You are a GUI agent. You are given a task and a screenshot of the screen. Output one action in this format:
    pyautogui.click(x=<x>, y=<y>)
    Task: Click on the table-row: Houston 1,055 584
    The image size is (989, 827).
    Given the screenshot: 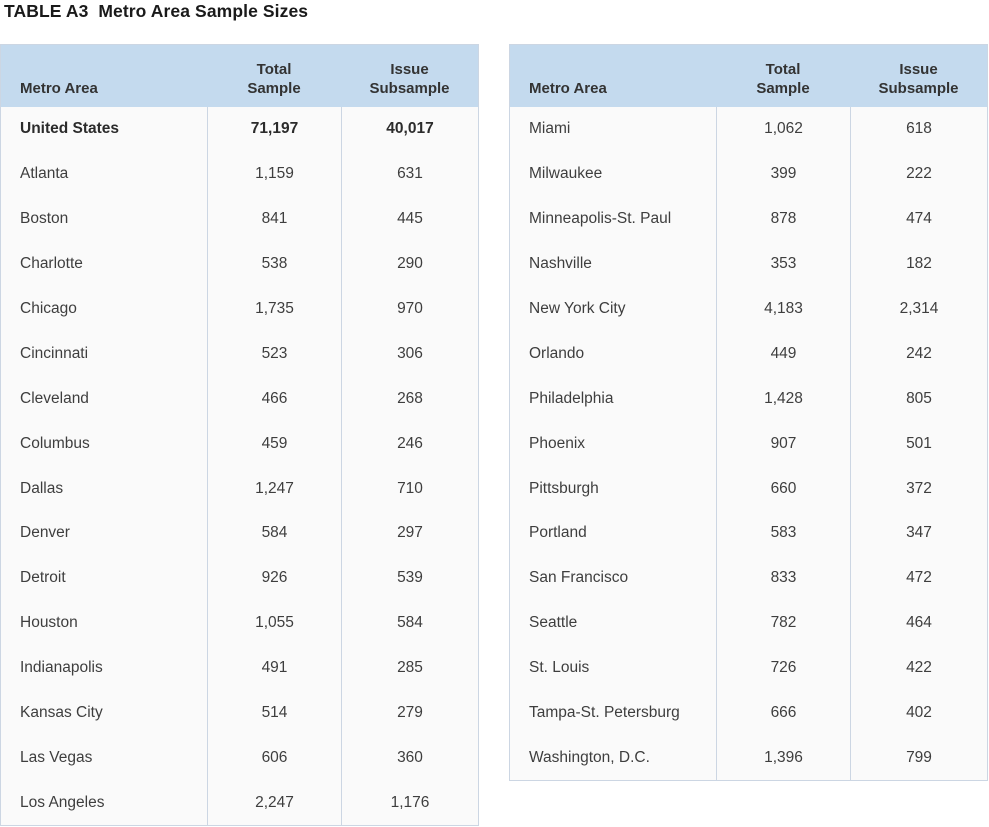 What is the action you would take?
    pyautogui.click(x=239, y=623)
    